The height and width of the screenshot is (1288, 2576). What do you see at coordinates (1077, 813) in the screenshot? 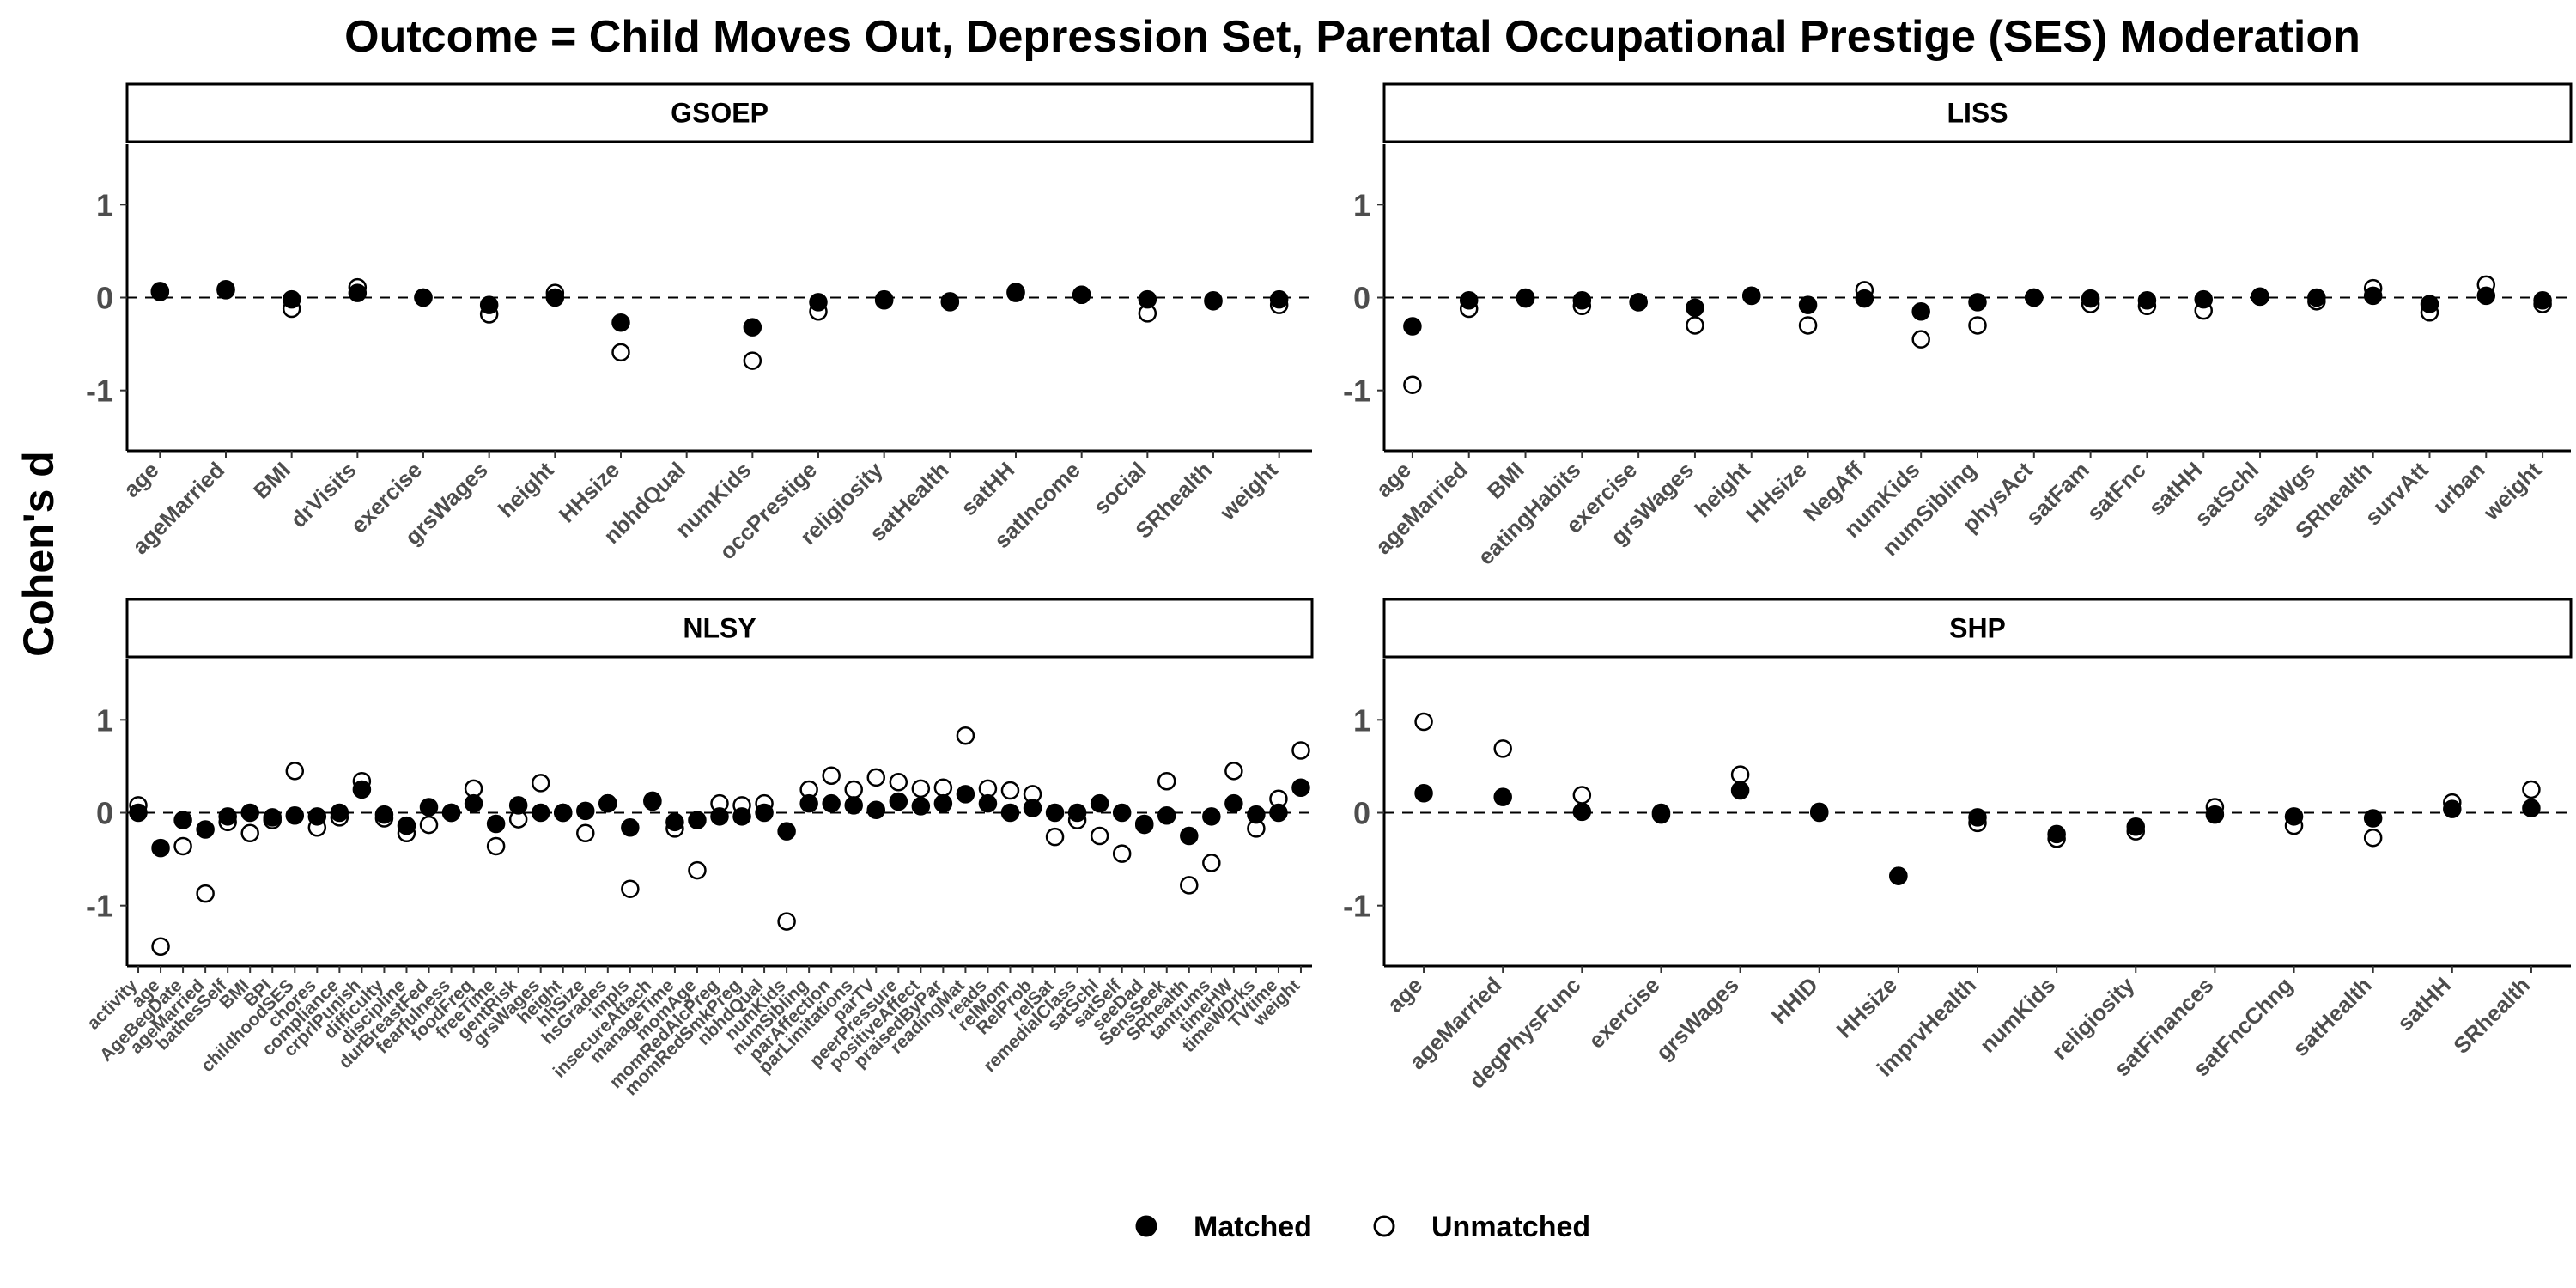
I see `matched-point-remedialClass` at bounding box center [1077, 813].